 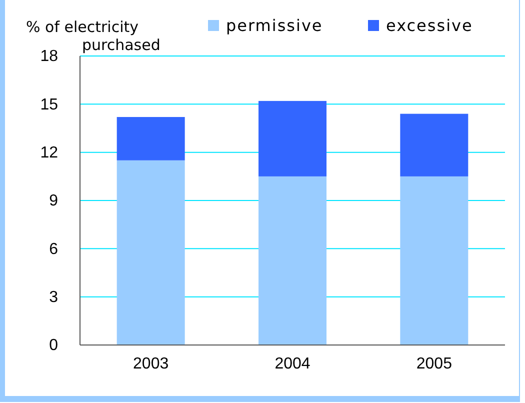 I want to click on legend-label: excessive, so click(x=429, y=25).